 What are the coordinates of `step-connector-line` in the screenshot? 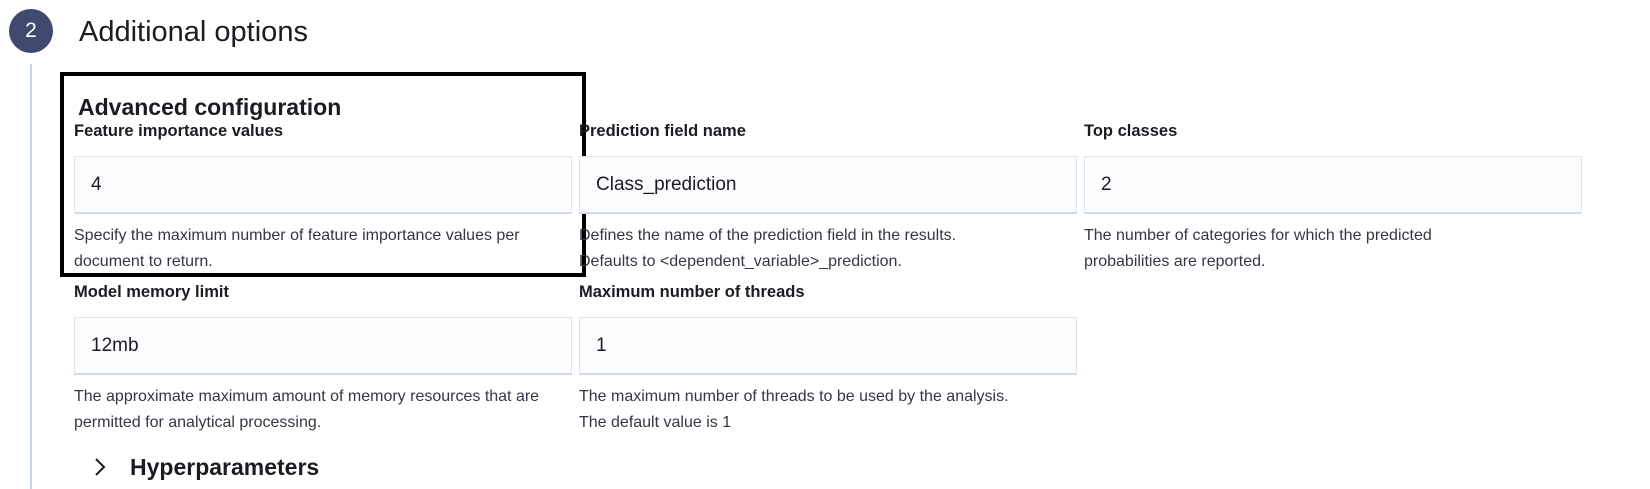 It's located at (31, 276).